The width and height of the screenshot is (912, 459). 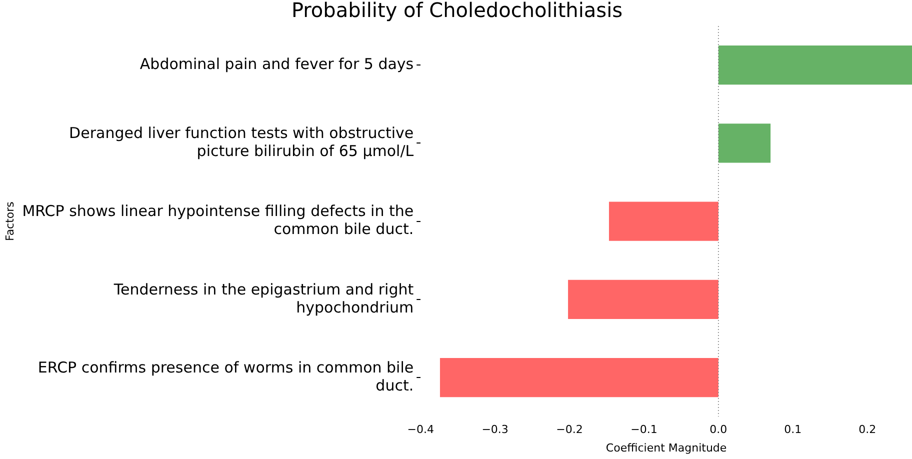 What do you see at coordinates (793, 429) in the screenshot?
I see `x-tick-label: 0.1` at bounding box center [793, 429].